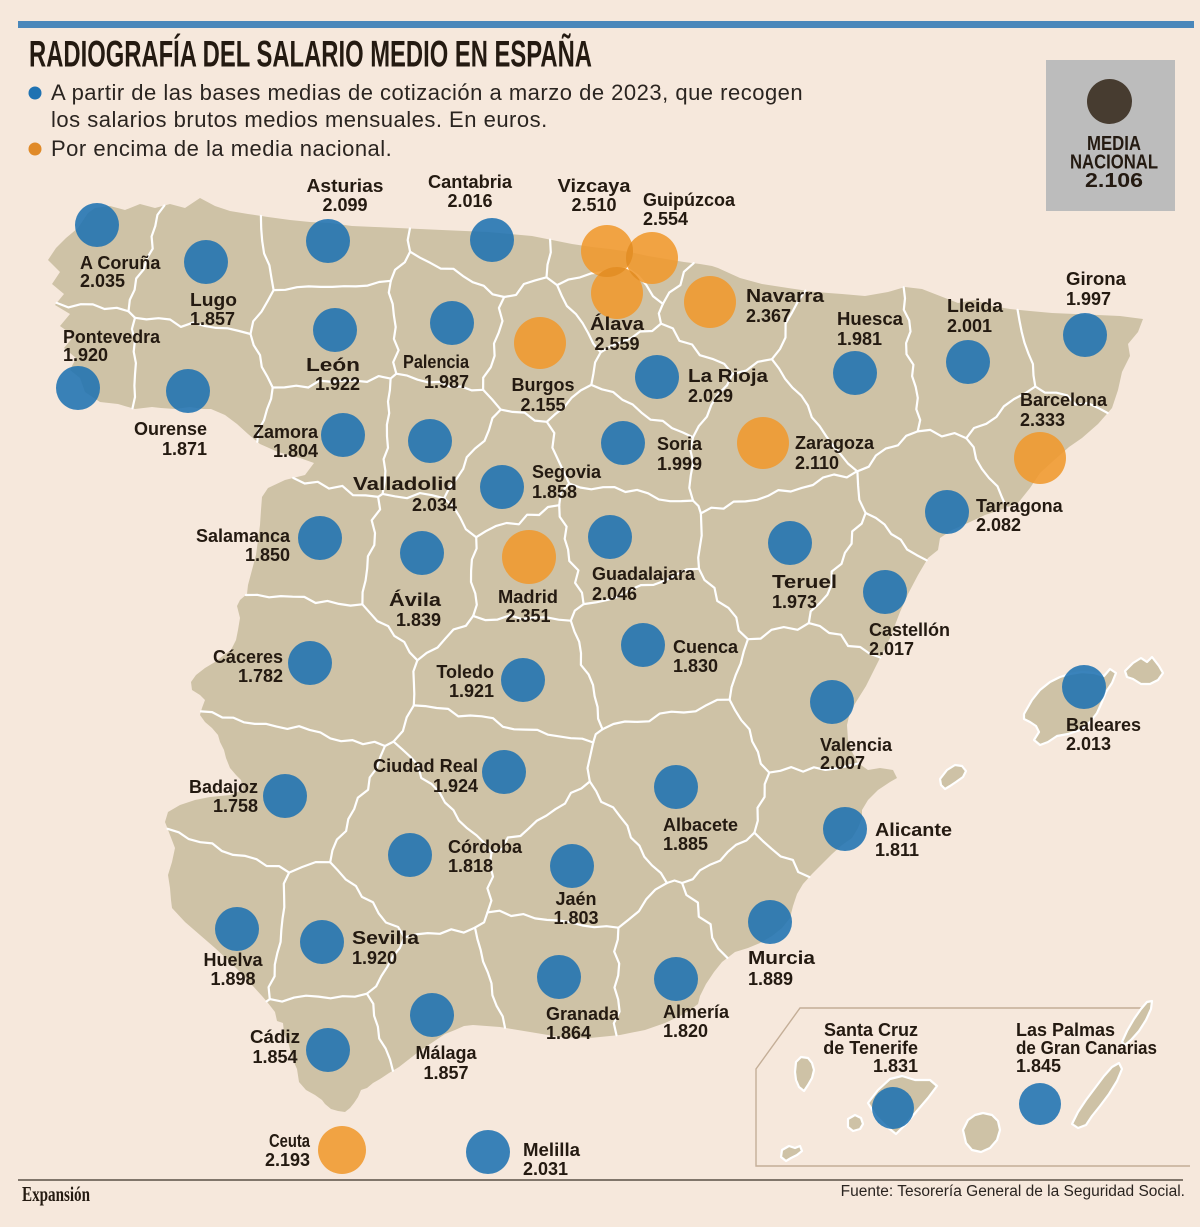 Image resolution: width=1200 pixels, height=1227 pixels. I want to click on svg-text: 1.997, so click(1088, 299).